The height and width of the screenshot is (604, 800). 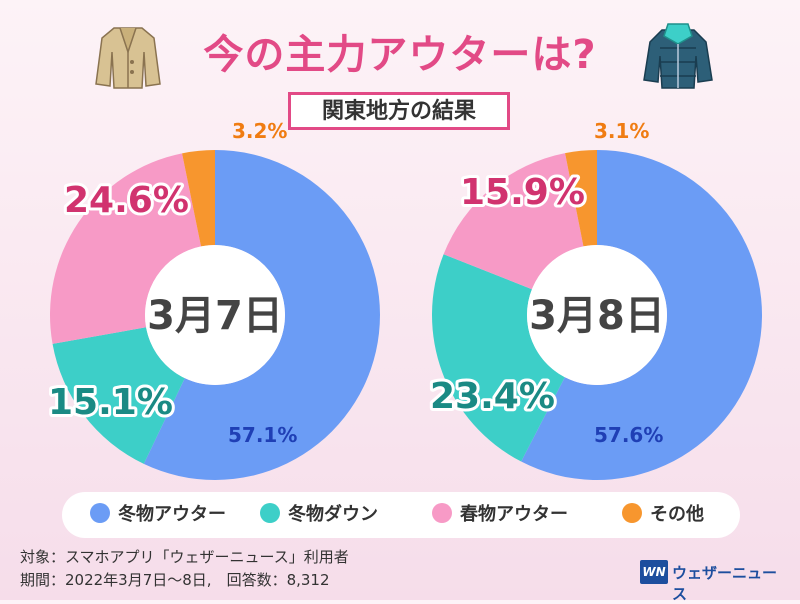 I want to click on down-jacket-icon, so click(x=678, y=56).